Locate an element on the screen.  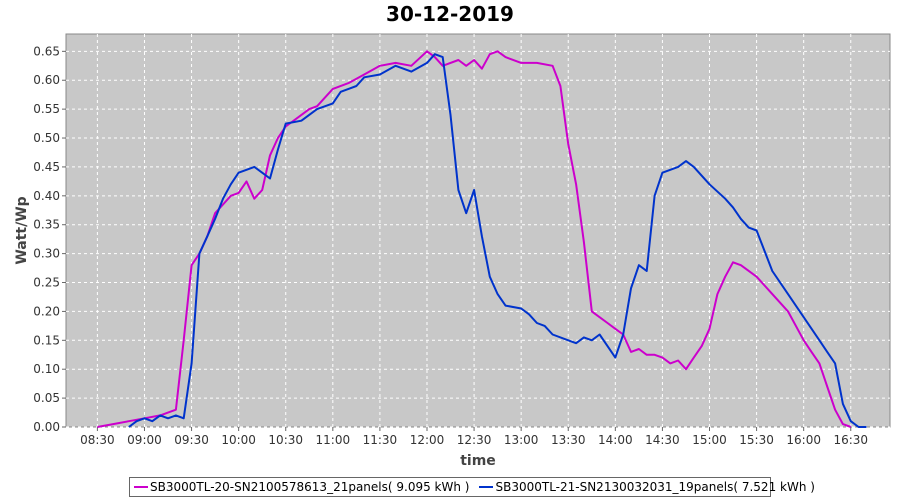
x-tick-label: 09:30 is located at coordinates (191, 440).